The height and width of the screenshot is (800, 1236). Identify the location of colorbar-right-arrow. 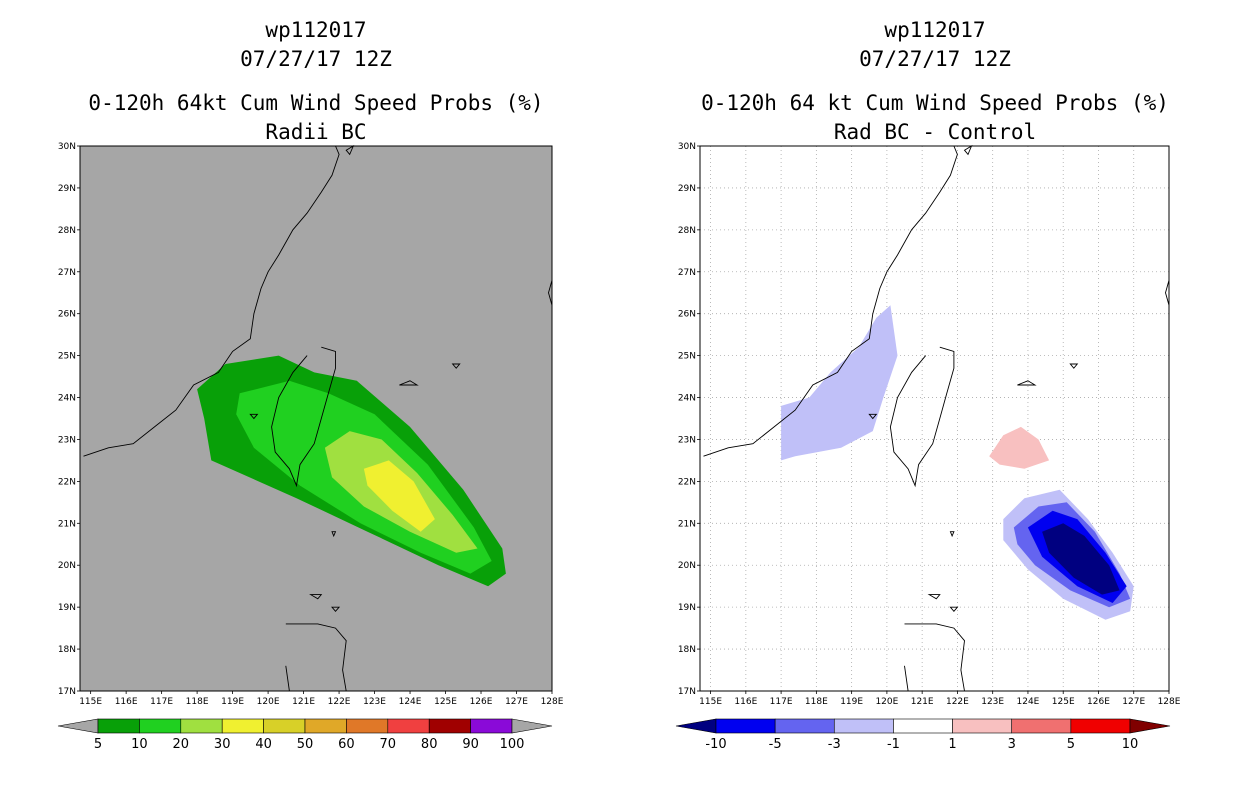
(1150, 726).